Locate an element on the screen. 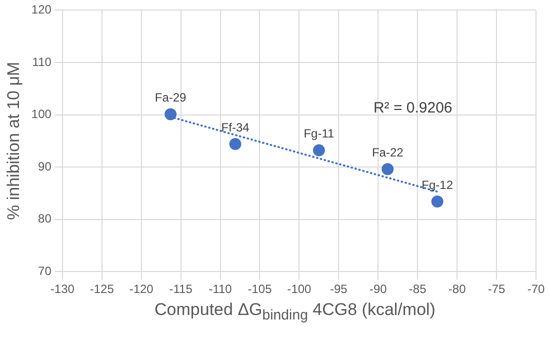  x-tick-label: -100 is located at coordinates (299, 289).